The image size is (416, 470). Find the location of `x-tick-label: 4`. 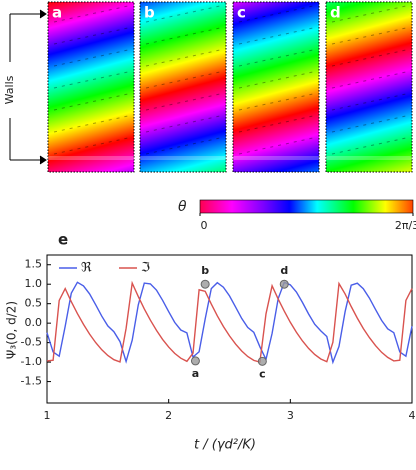

x-tick-label: 4 is located at coordinates (412, 415).